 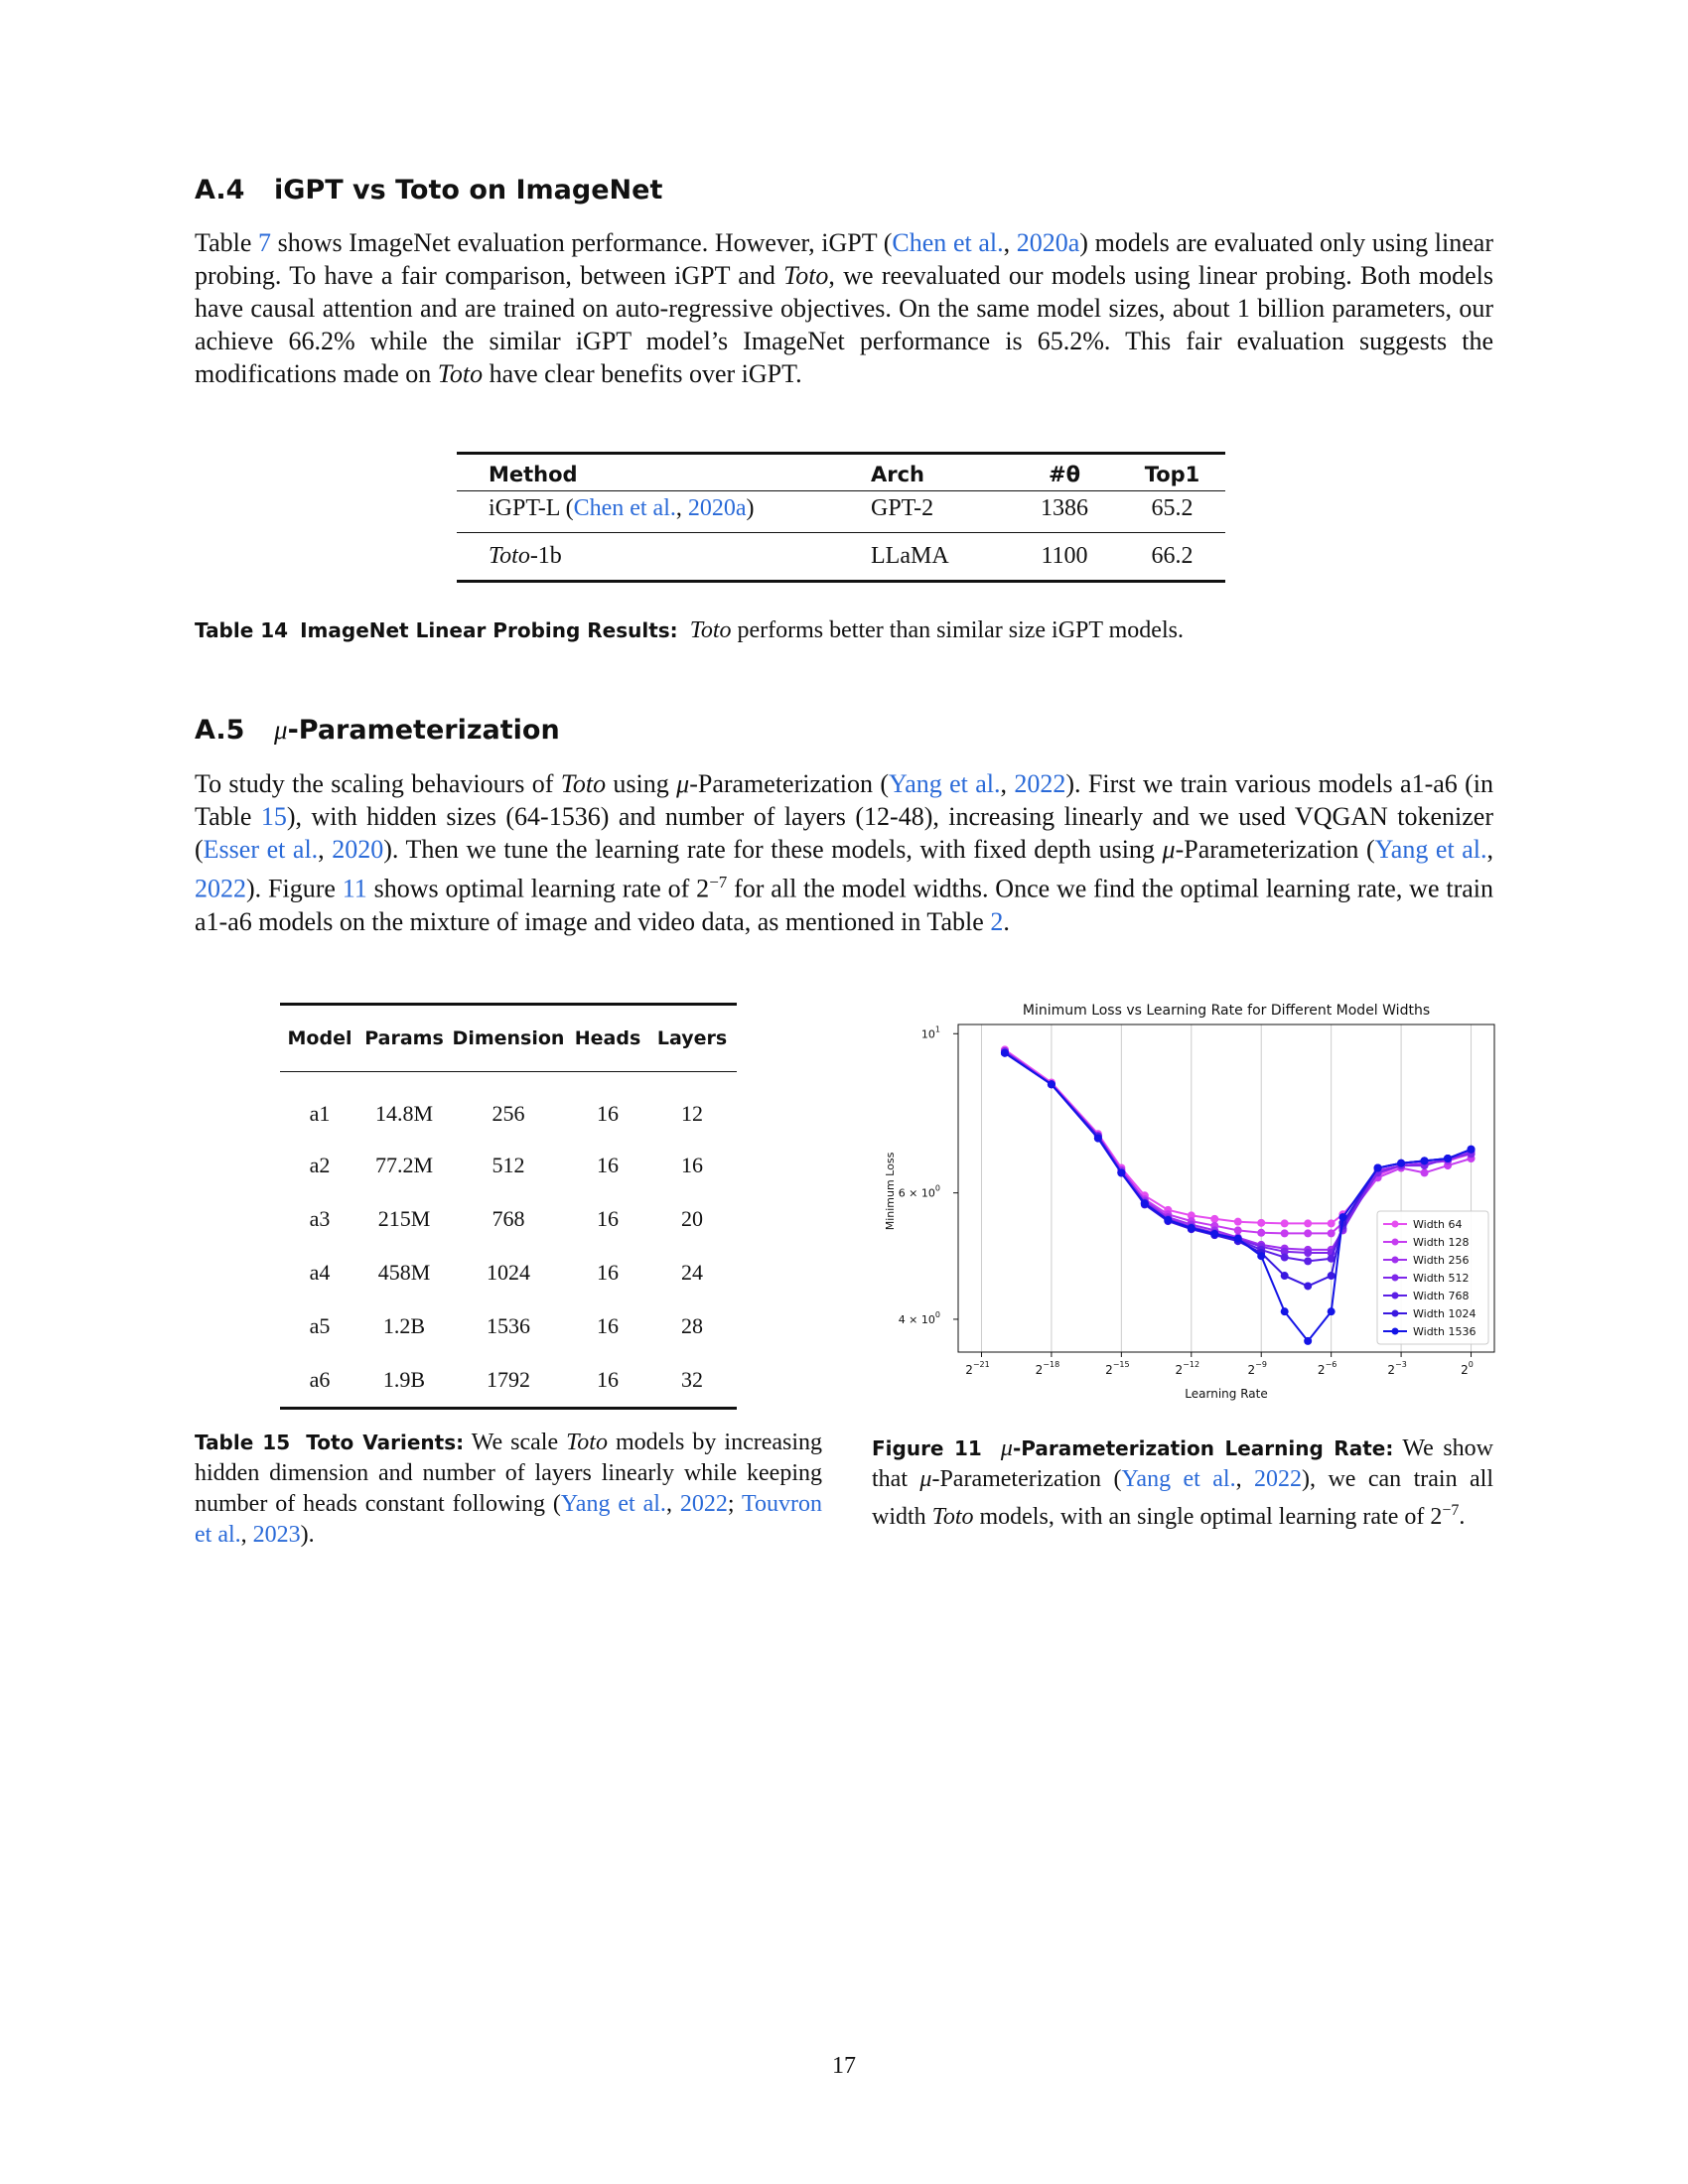 I want to click on table-cell: 1.9B, so click(x=404, y=1381).